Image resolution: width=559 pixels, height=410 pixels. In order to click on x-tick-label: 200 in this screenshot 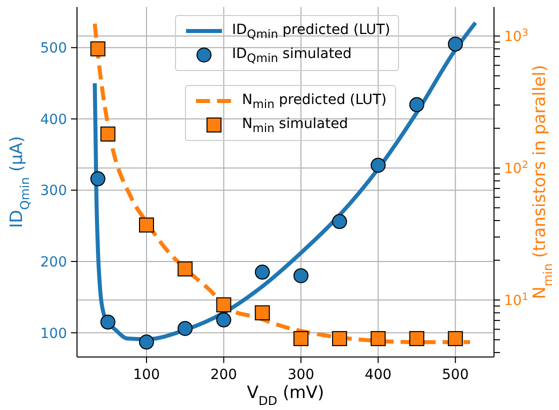, I will do `click(224, 375)`.